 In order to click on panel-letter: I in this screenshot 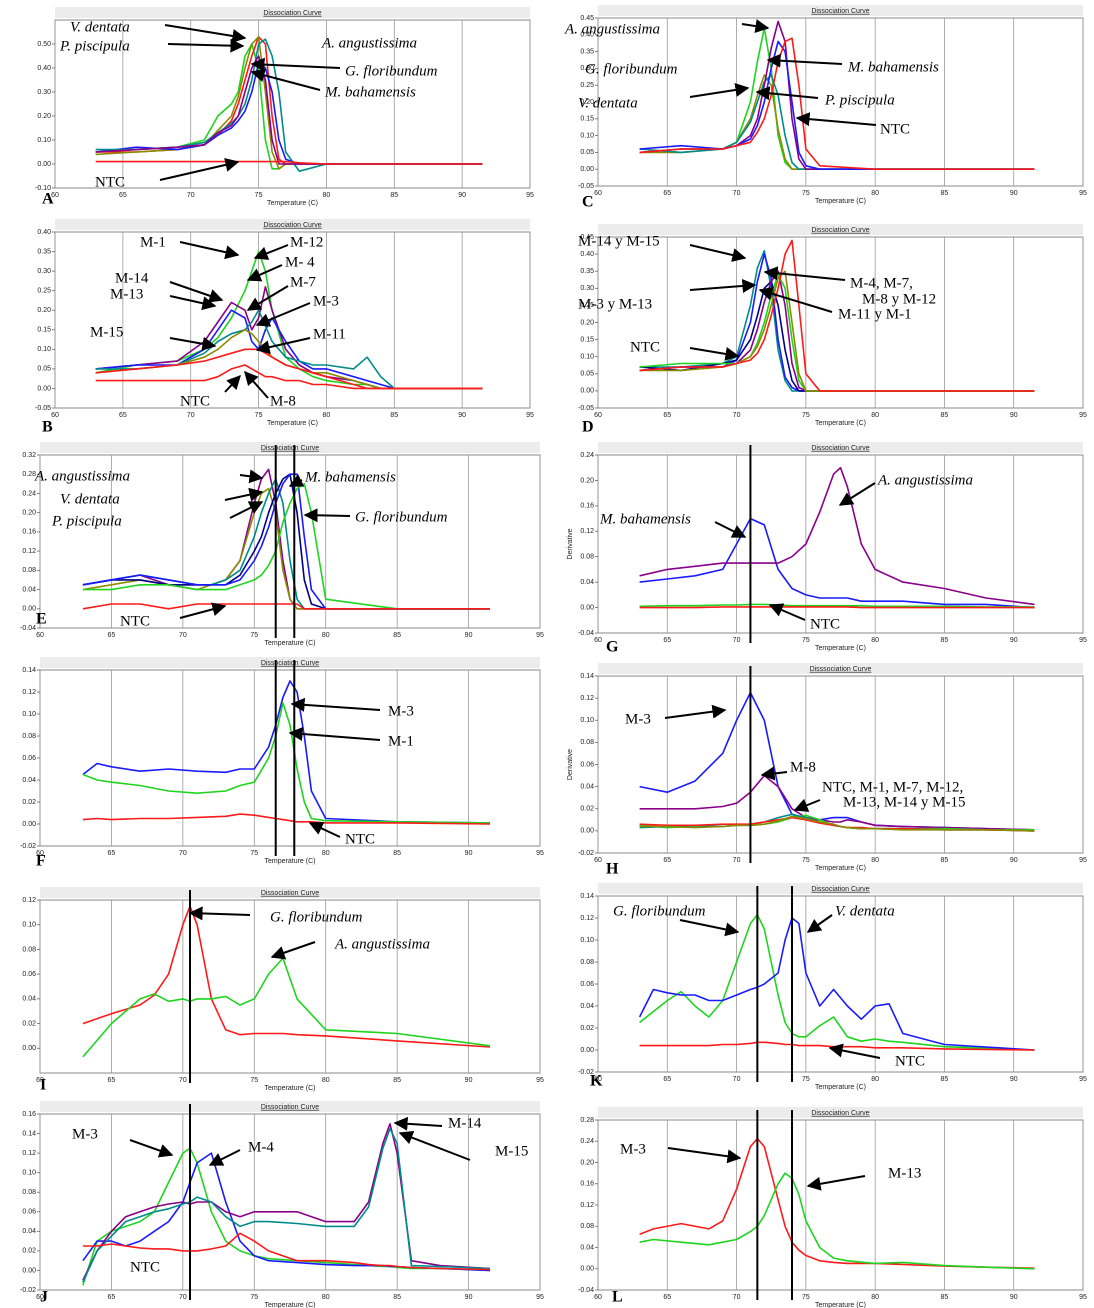, I will do `click(43, 1085)`.